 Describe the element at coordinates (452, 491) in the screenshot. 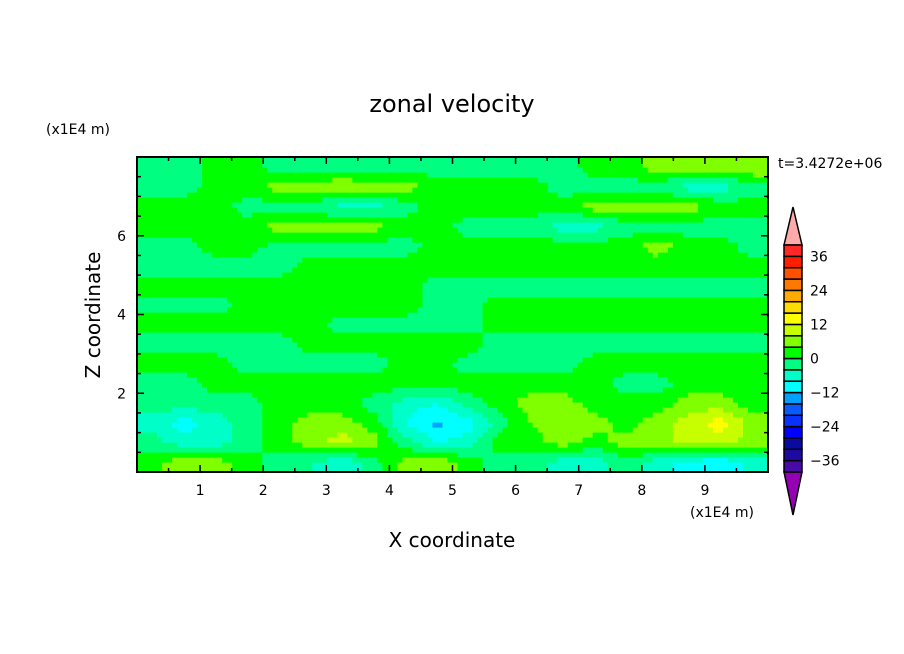

I see `x-tick-label: 5` at that location.